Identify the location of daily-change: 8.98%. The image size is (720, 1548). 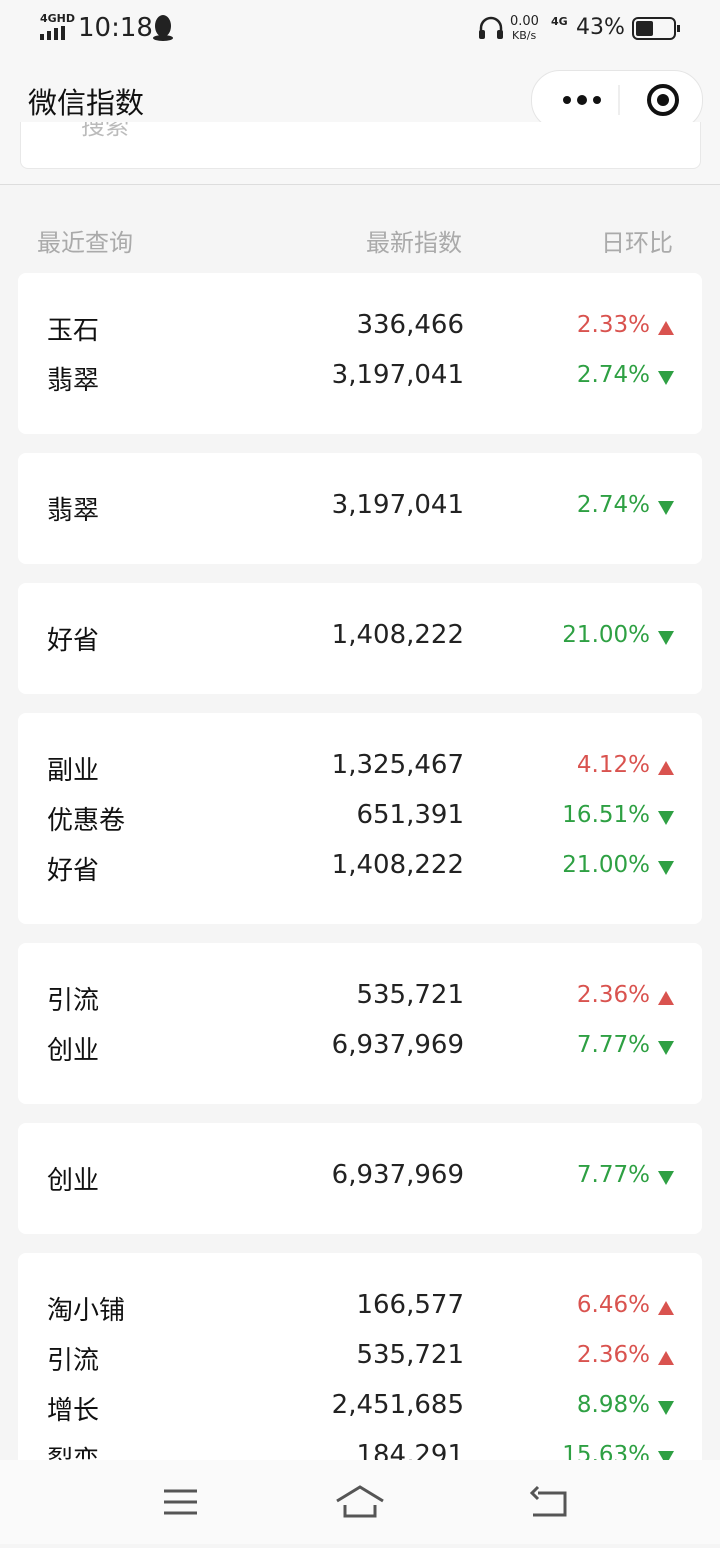
(613, 1405).